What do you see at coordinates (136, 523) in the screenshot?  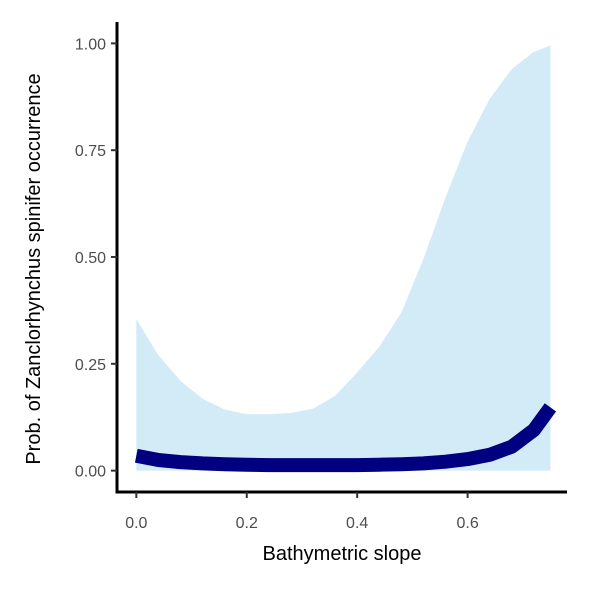 I see `x-tick-label: 0.0` at bounding box center [136, 523].